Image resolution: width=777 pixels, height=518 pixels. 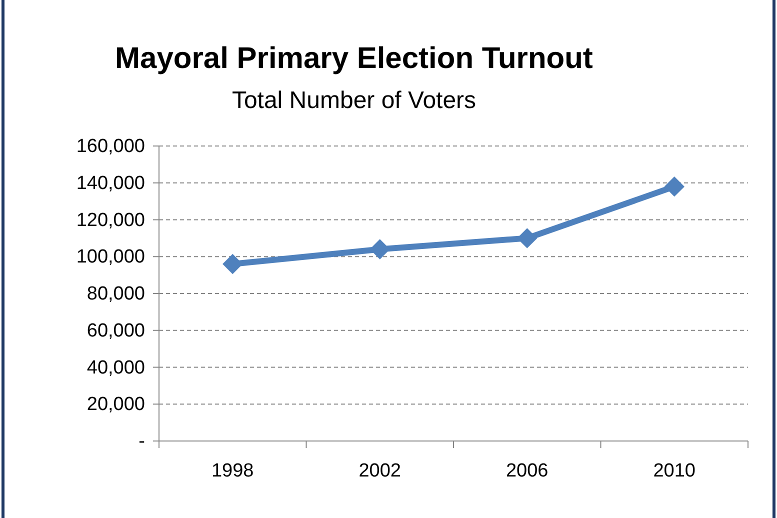 What do you see at coordinates (115, 367) in the screenshot?
I see `y-tick-label: 40,000` at bounding box center [115, 367].